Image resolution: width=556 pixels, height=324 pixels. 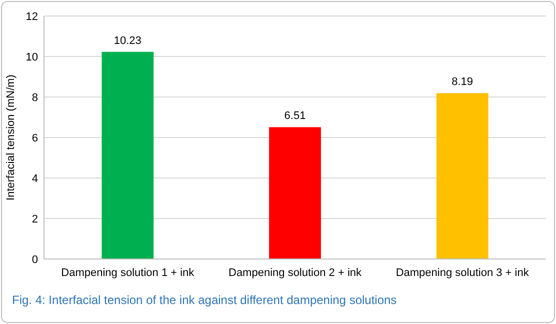 What do you see at coordinates (35, 98) in the screenshot?
I see `y-tick-label: 8` at bounding box center [35, 98].